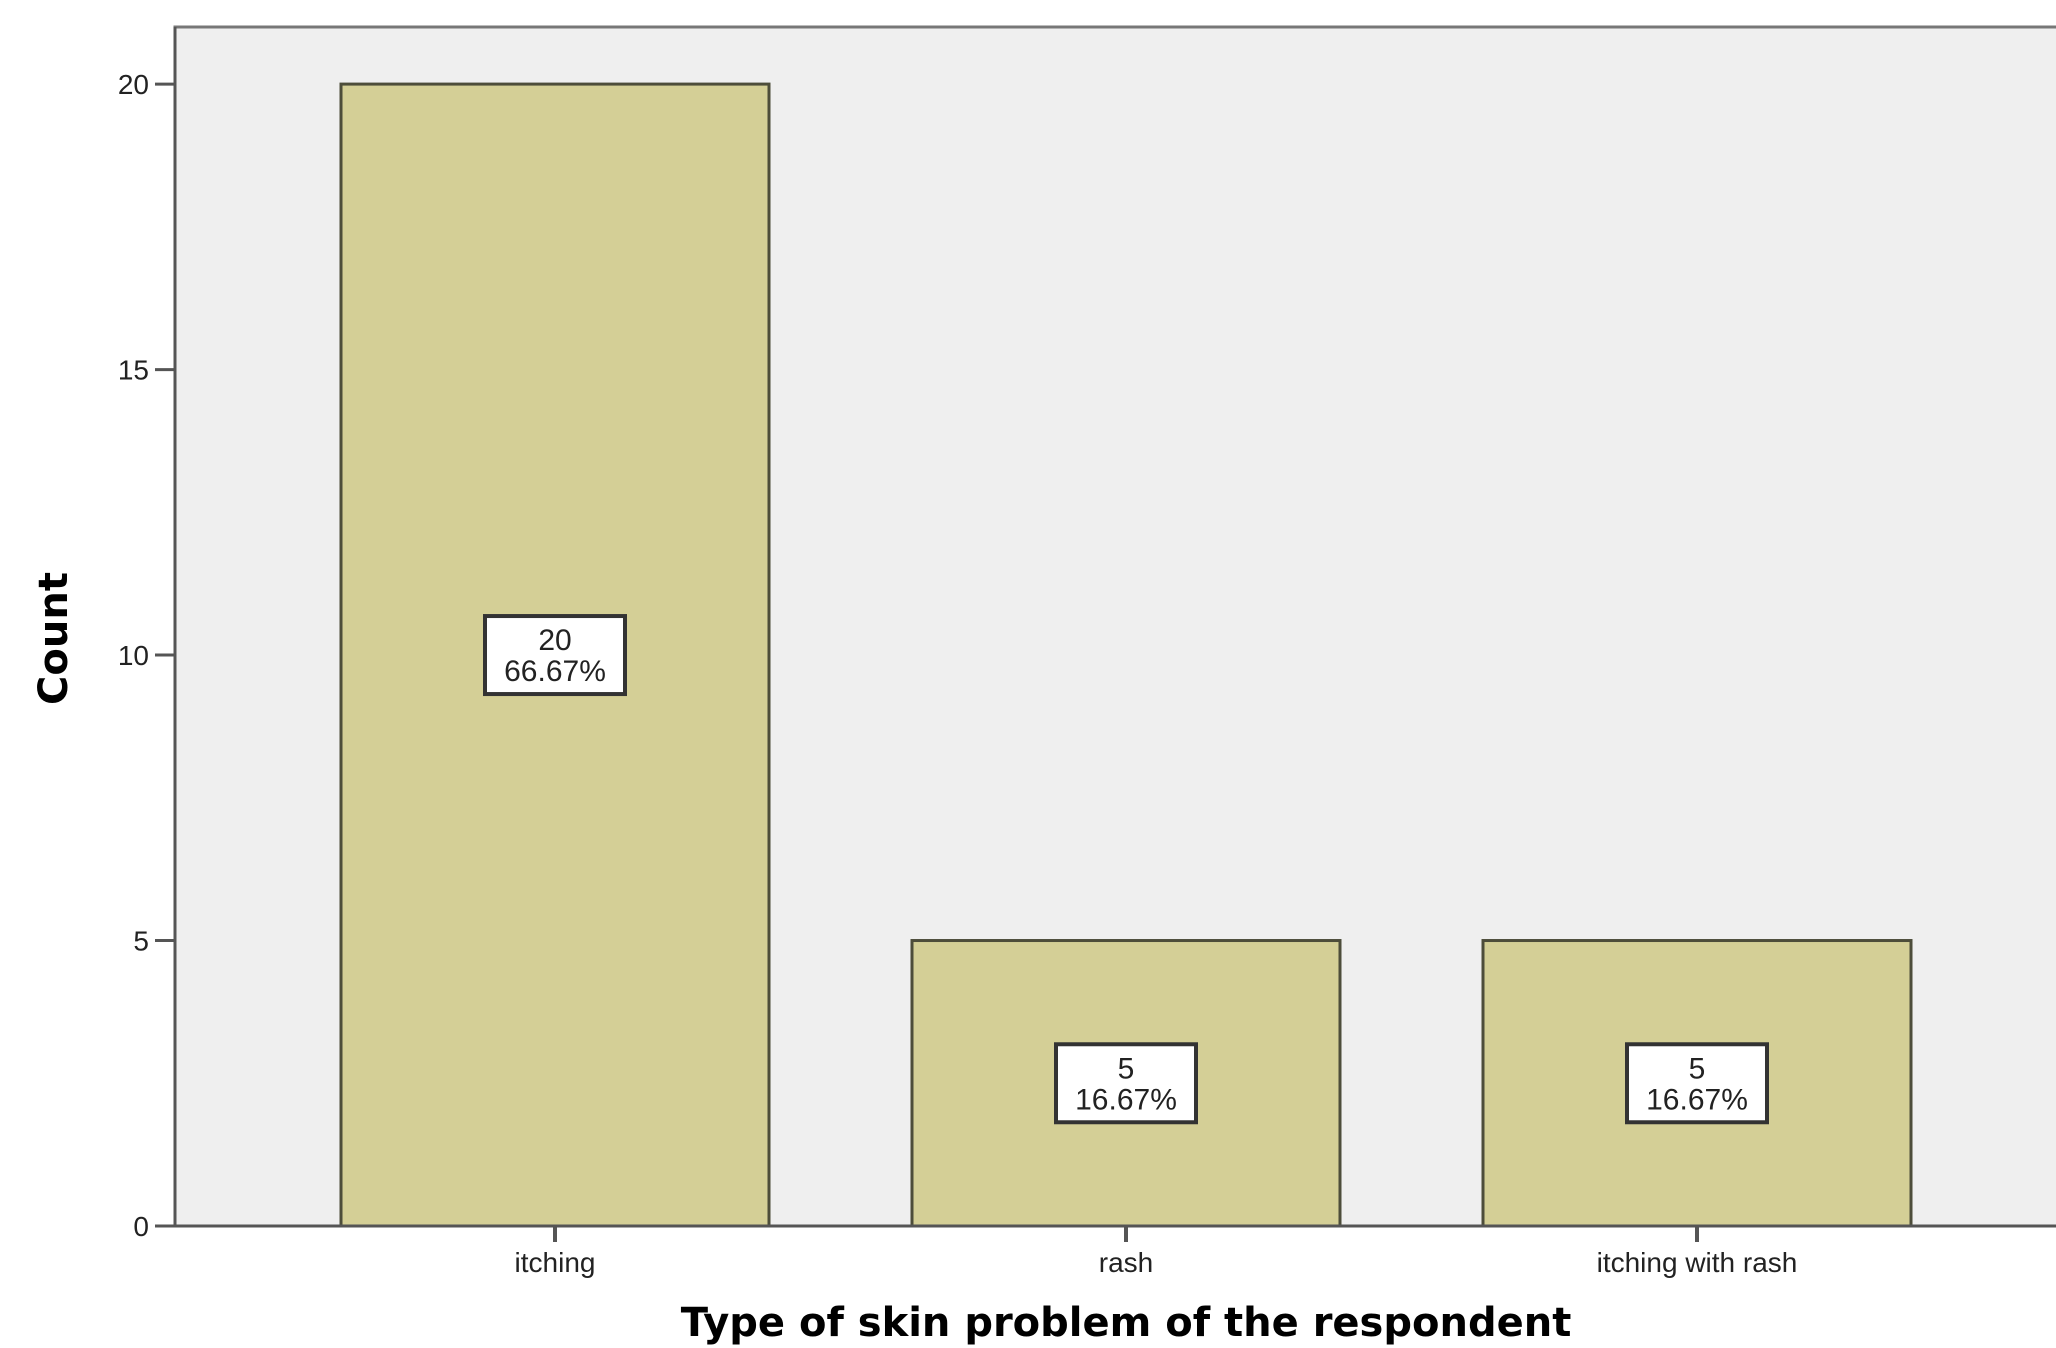  I want to click on y-tick-label: 10, so click(133, 655).